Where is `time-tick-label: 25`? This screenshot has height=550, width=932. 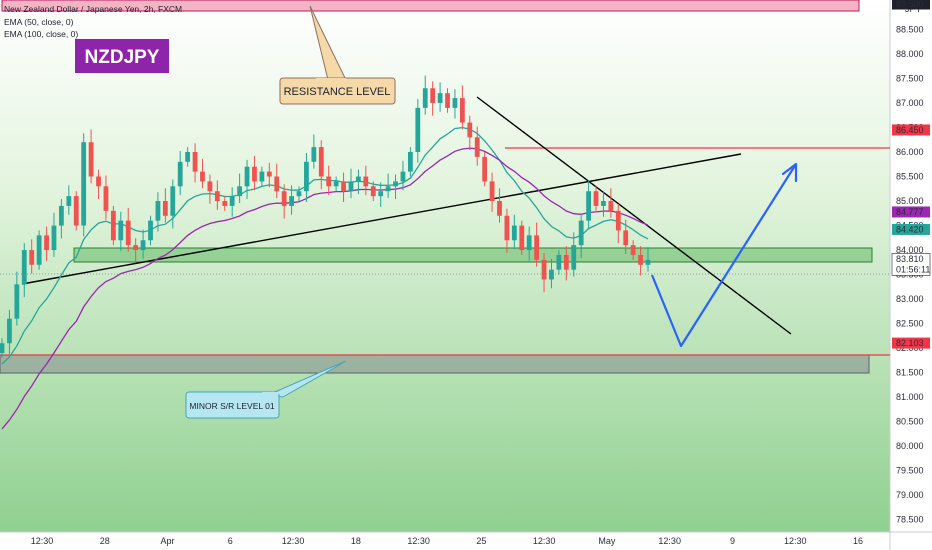 time-tick-label: 25 is located at coordinates (481, 541).